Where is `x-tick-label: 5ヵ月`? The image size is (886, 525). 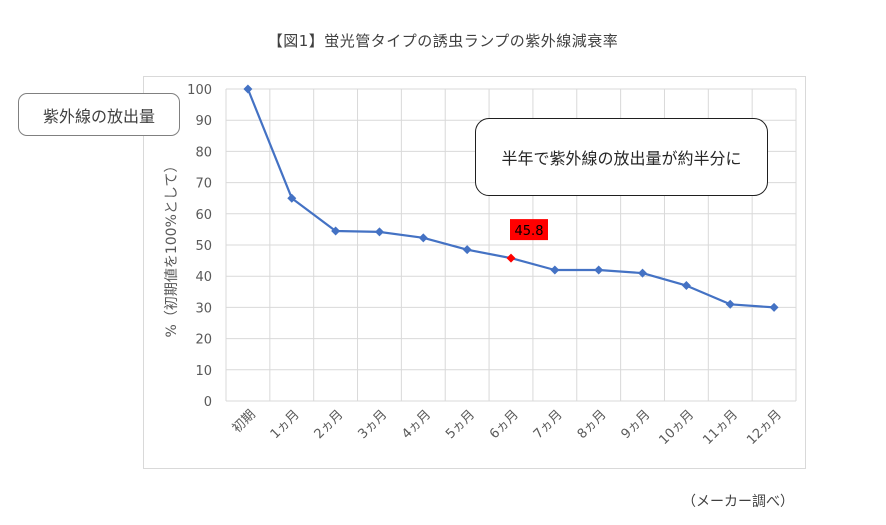
x-tick-label: 5ヵ月 is located at coordinates (460, 424).